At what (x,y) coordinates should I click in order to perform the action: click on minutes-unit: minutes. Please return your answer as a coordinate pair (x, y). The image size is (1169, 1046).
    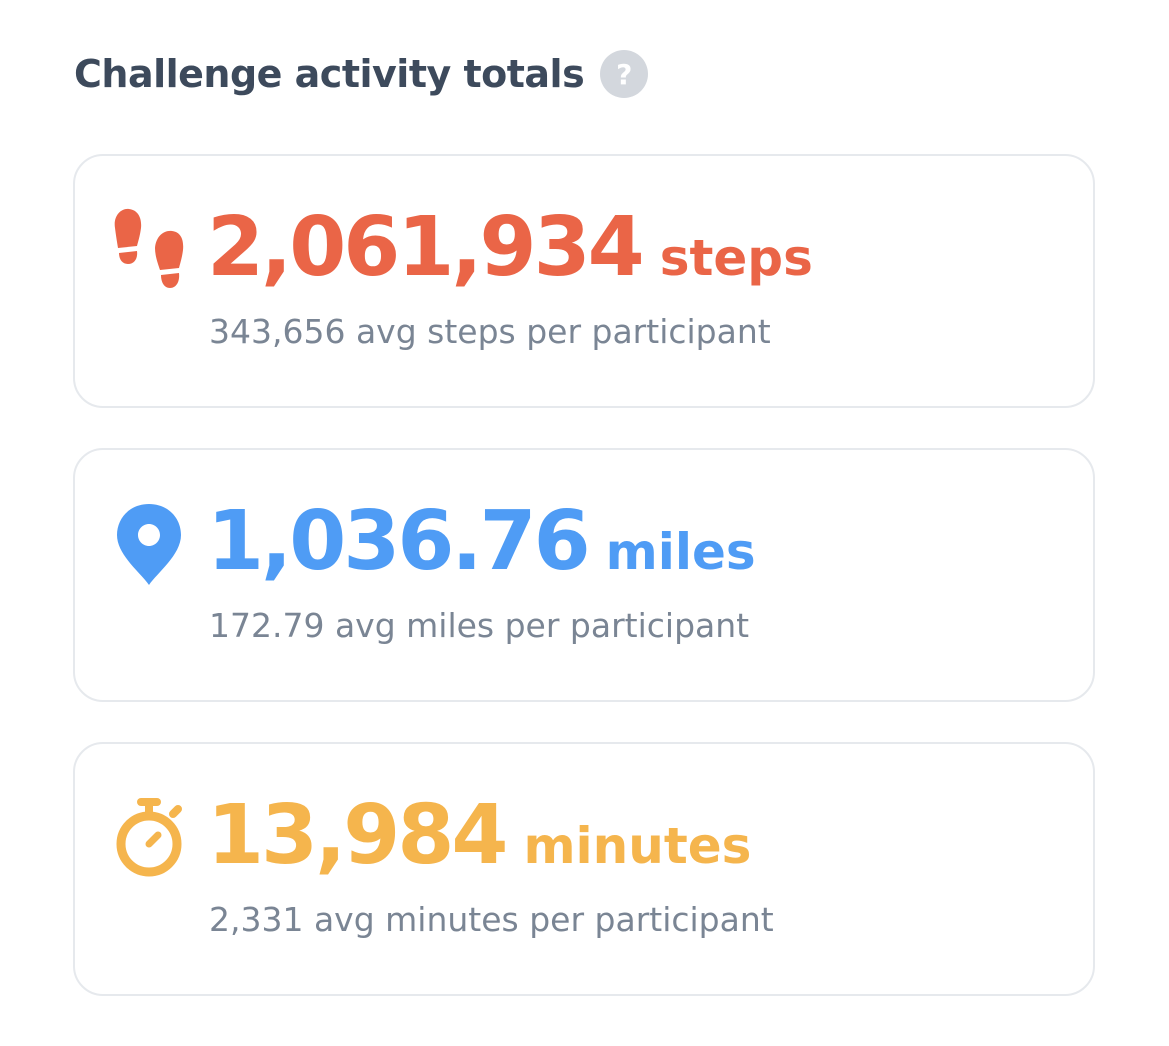
    Looking at the image, I should click on (637, 846).